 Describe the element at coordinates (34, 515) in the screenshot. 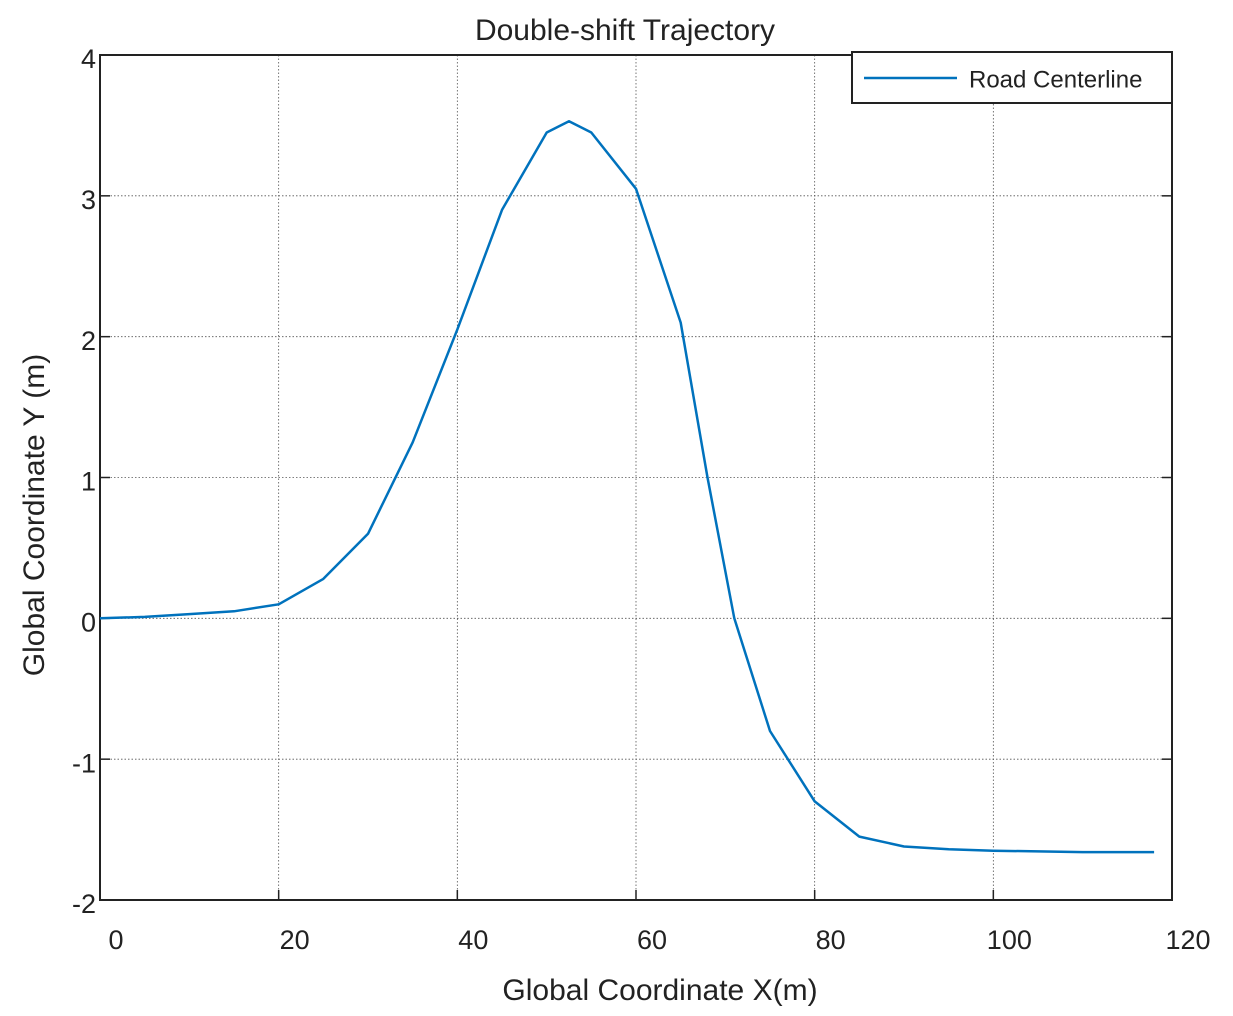

I see `y-axis-label: Global Coordinate Y (m)` at that location.